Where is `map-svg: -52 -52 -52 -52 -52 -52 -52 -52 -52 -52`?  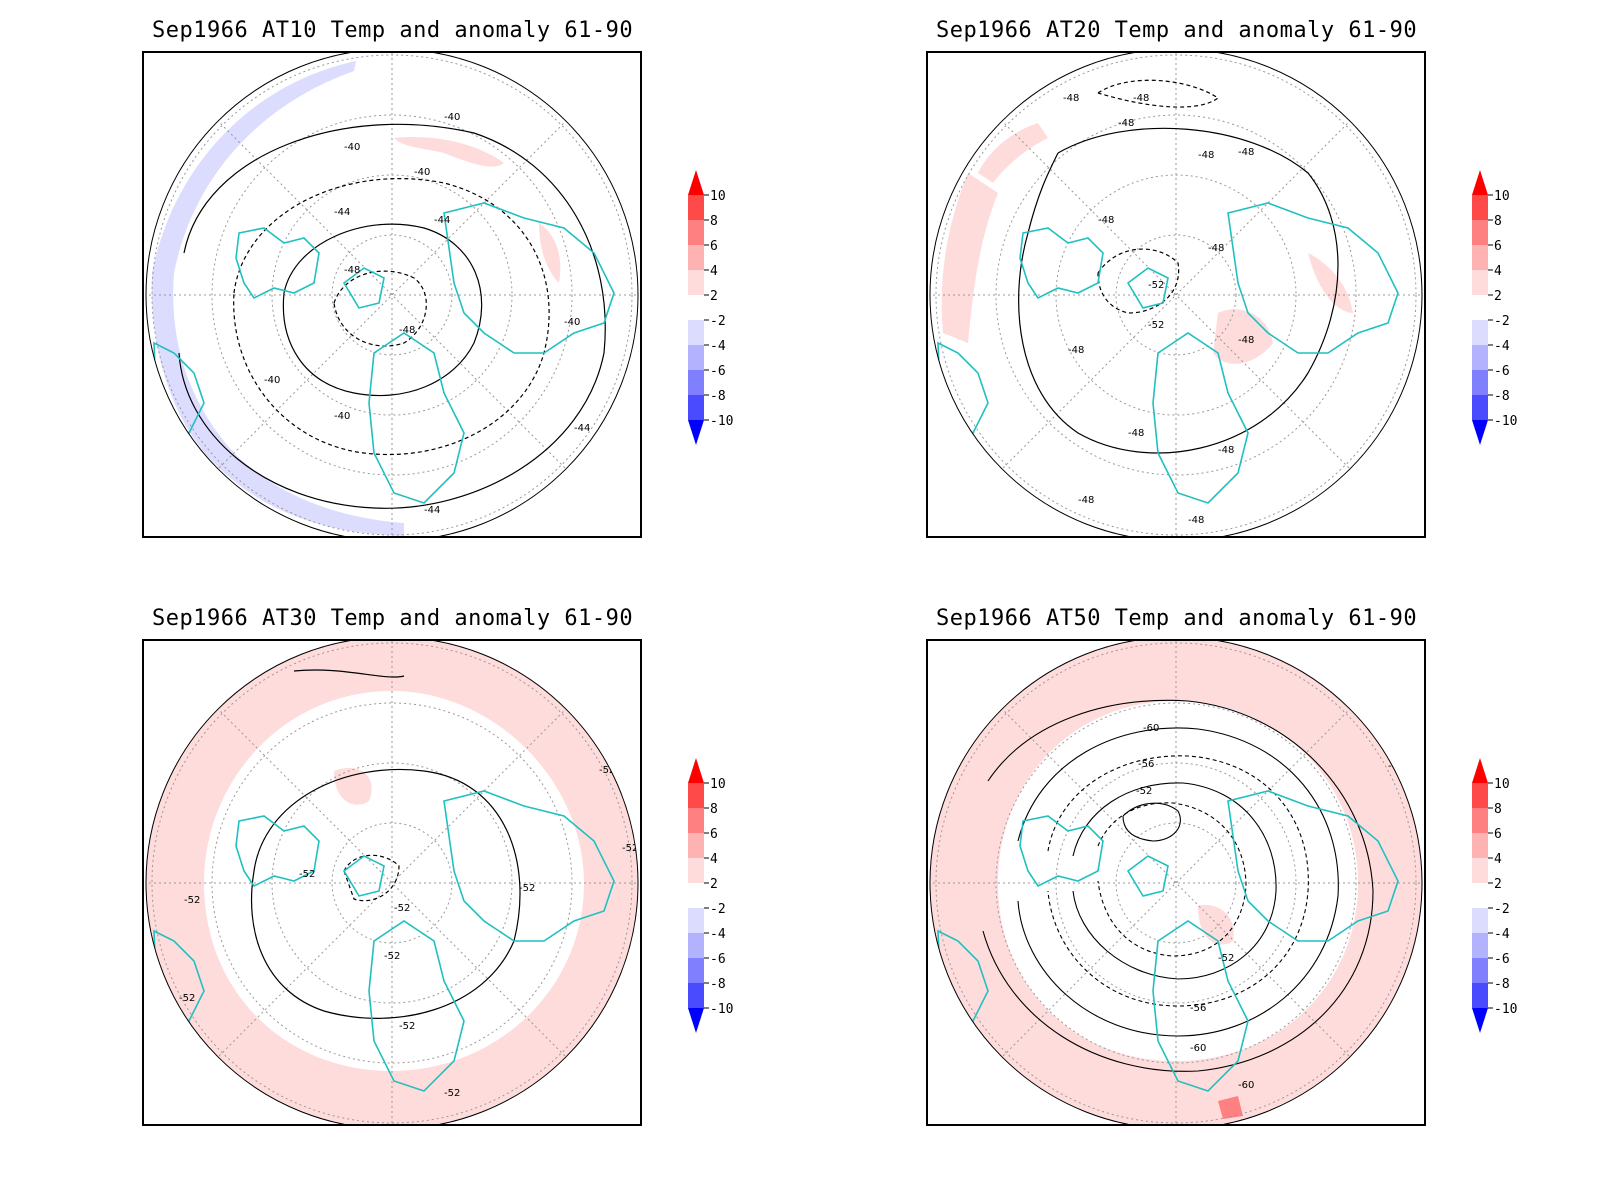 map-svg: -52 -52 -52 -52 -52 -52 -52 -52 -52 -52 is located at coordinates (392, 882).